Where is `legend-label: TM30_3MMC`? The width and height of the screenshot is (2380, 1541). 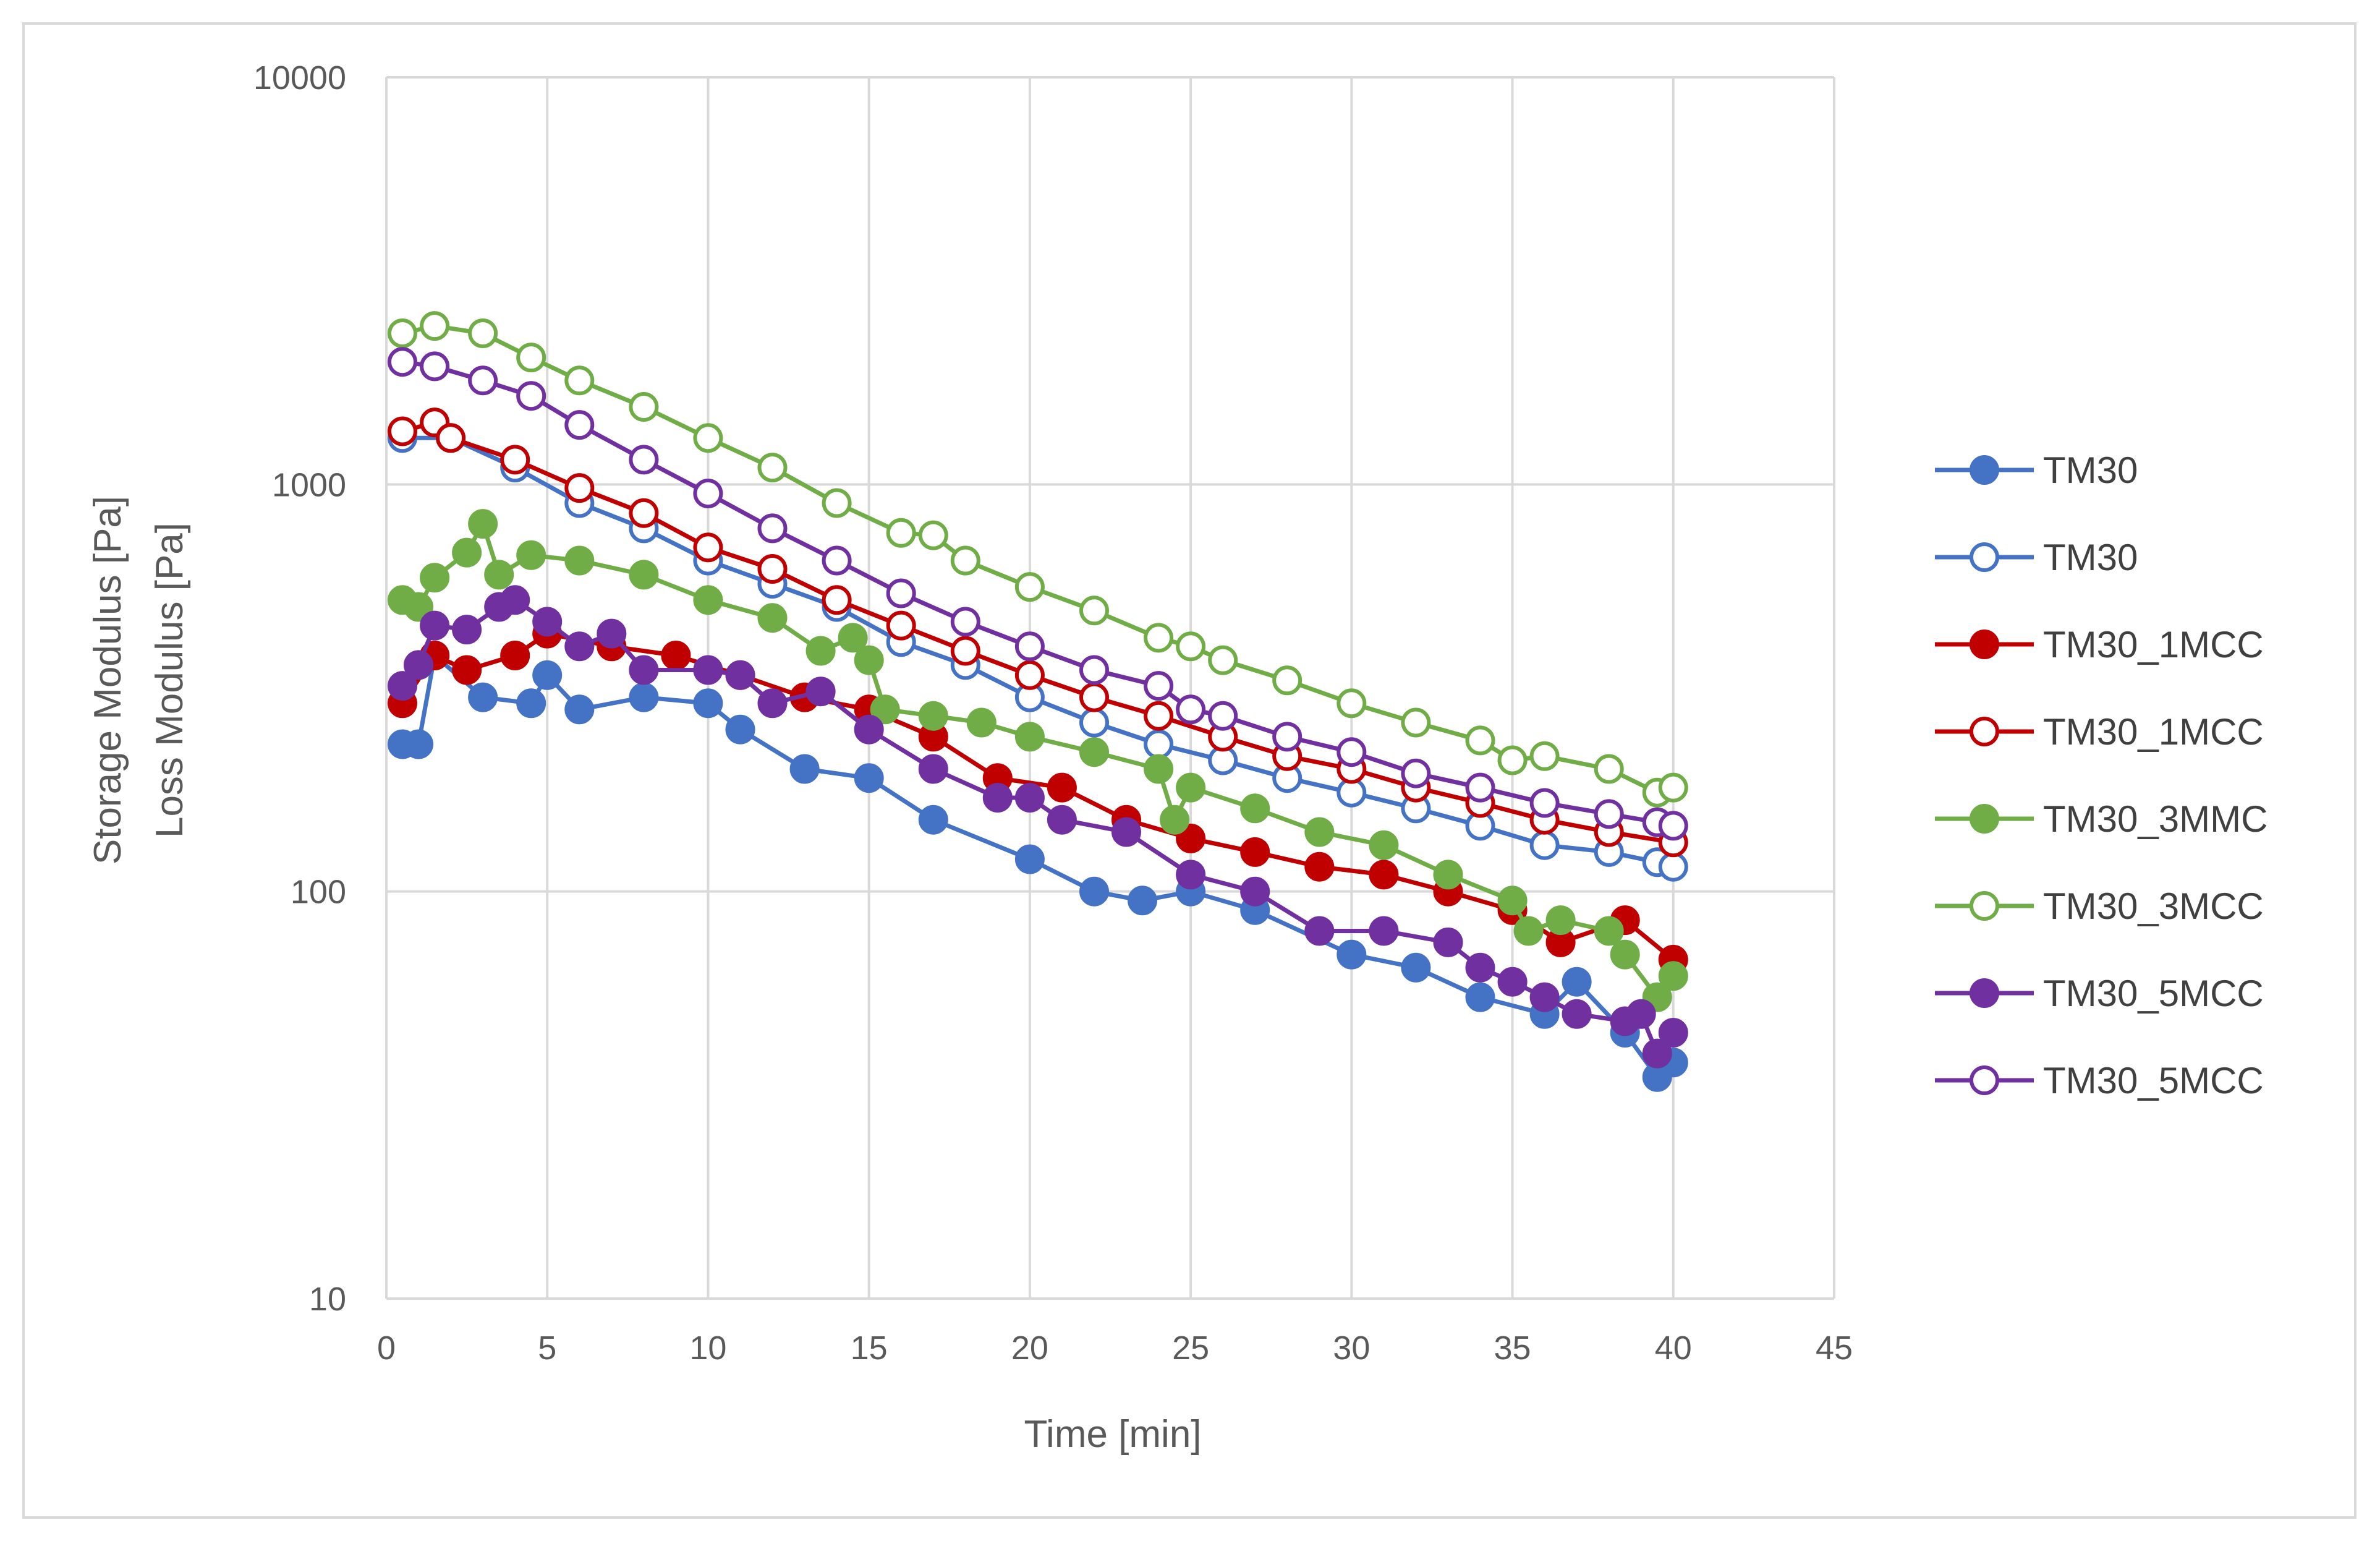 legend-label: TM30_3MMC is located at coordinates (2155, 819).